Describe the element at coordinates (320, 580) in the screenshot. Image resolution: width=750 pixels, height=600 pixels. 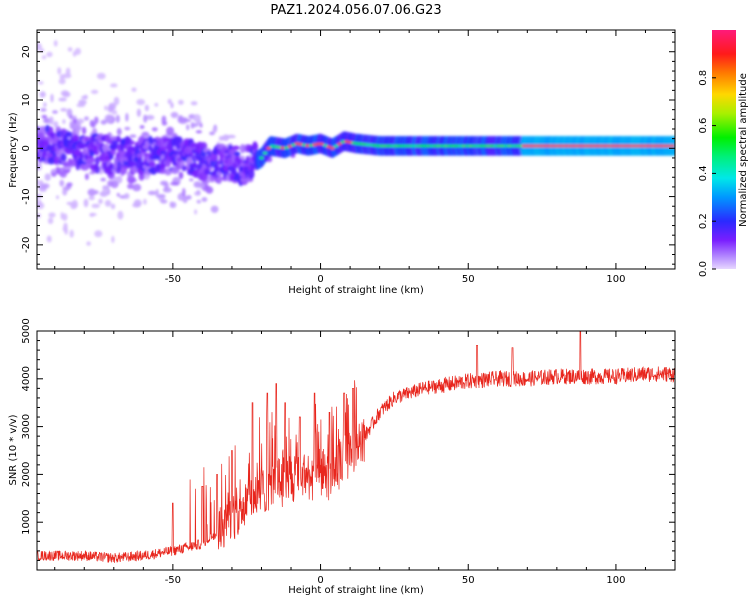
I see `x-tick-label: 0` at that location.